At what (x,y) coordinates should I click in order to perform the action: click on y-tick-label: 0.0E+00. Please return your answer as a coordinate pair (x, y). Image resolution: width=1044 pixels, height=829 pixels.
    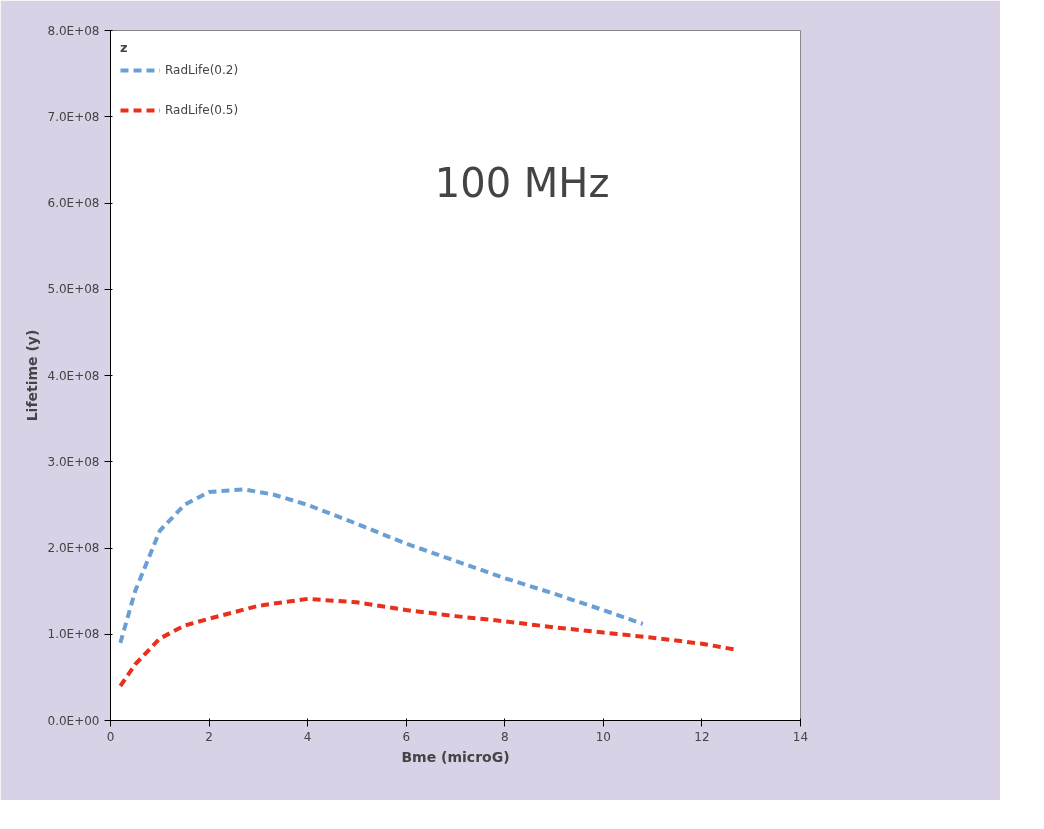
    Looking at the image, I should click on (73, 720).